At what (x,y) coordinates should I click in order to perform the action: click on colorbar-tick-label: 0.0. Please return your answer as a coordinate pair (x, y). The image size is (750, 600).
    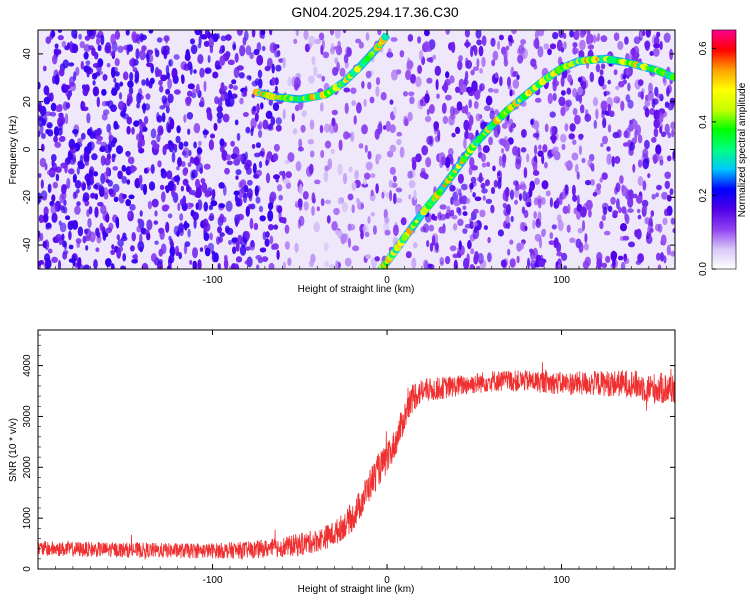
    Looking at the image, I should click on (703, 269).